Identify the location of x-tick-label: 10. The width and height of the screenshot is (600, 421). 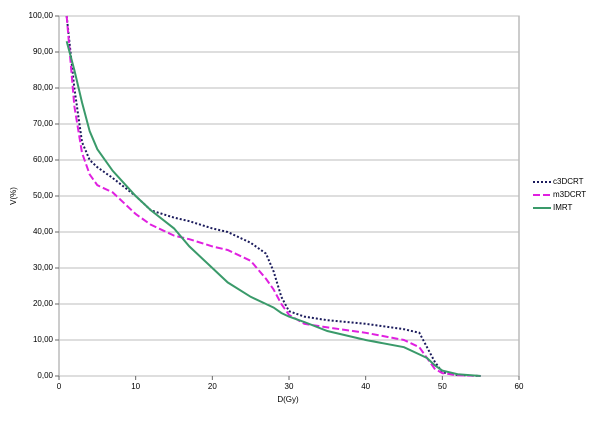
(135, 386).